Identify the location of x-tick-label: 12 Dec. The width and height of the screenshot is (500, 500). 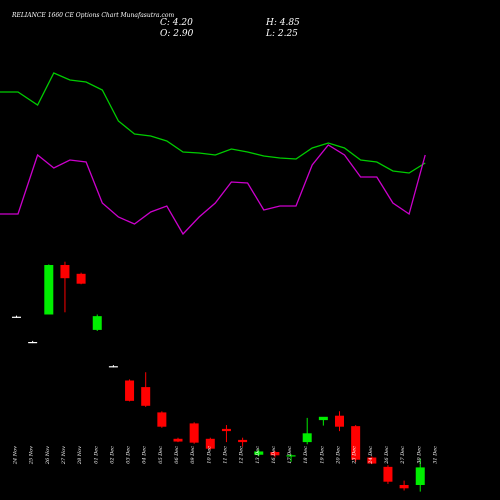
(242, 455).